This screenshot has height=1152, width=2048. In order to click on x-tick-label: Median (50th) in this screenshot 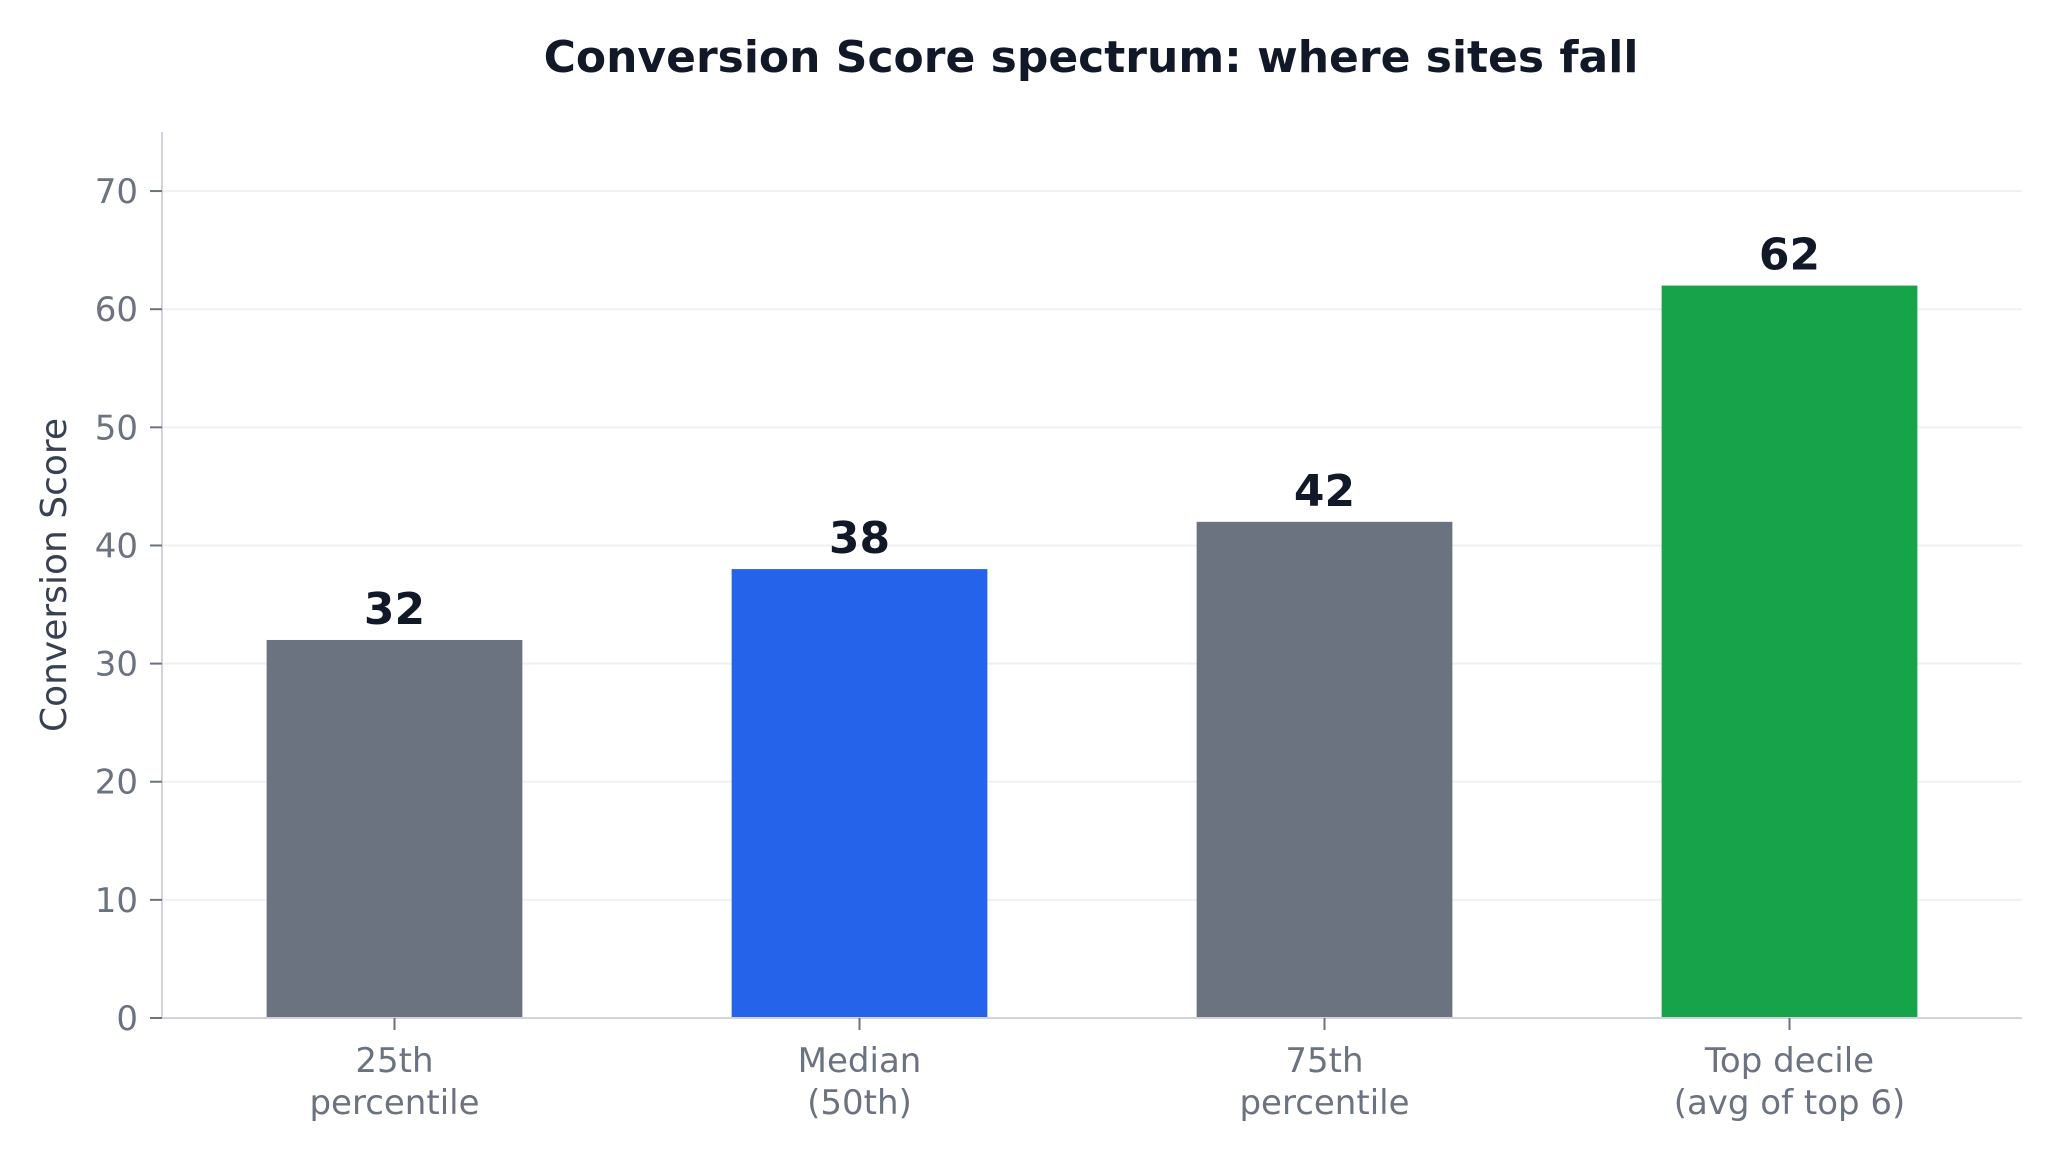, I will do `click(860, 1082)`.